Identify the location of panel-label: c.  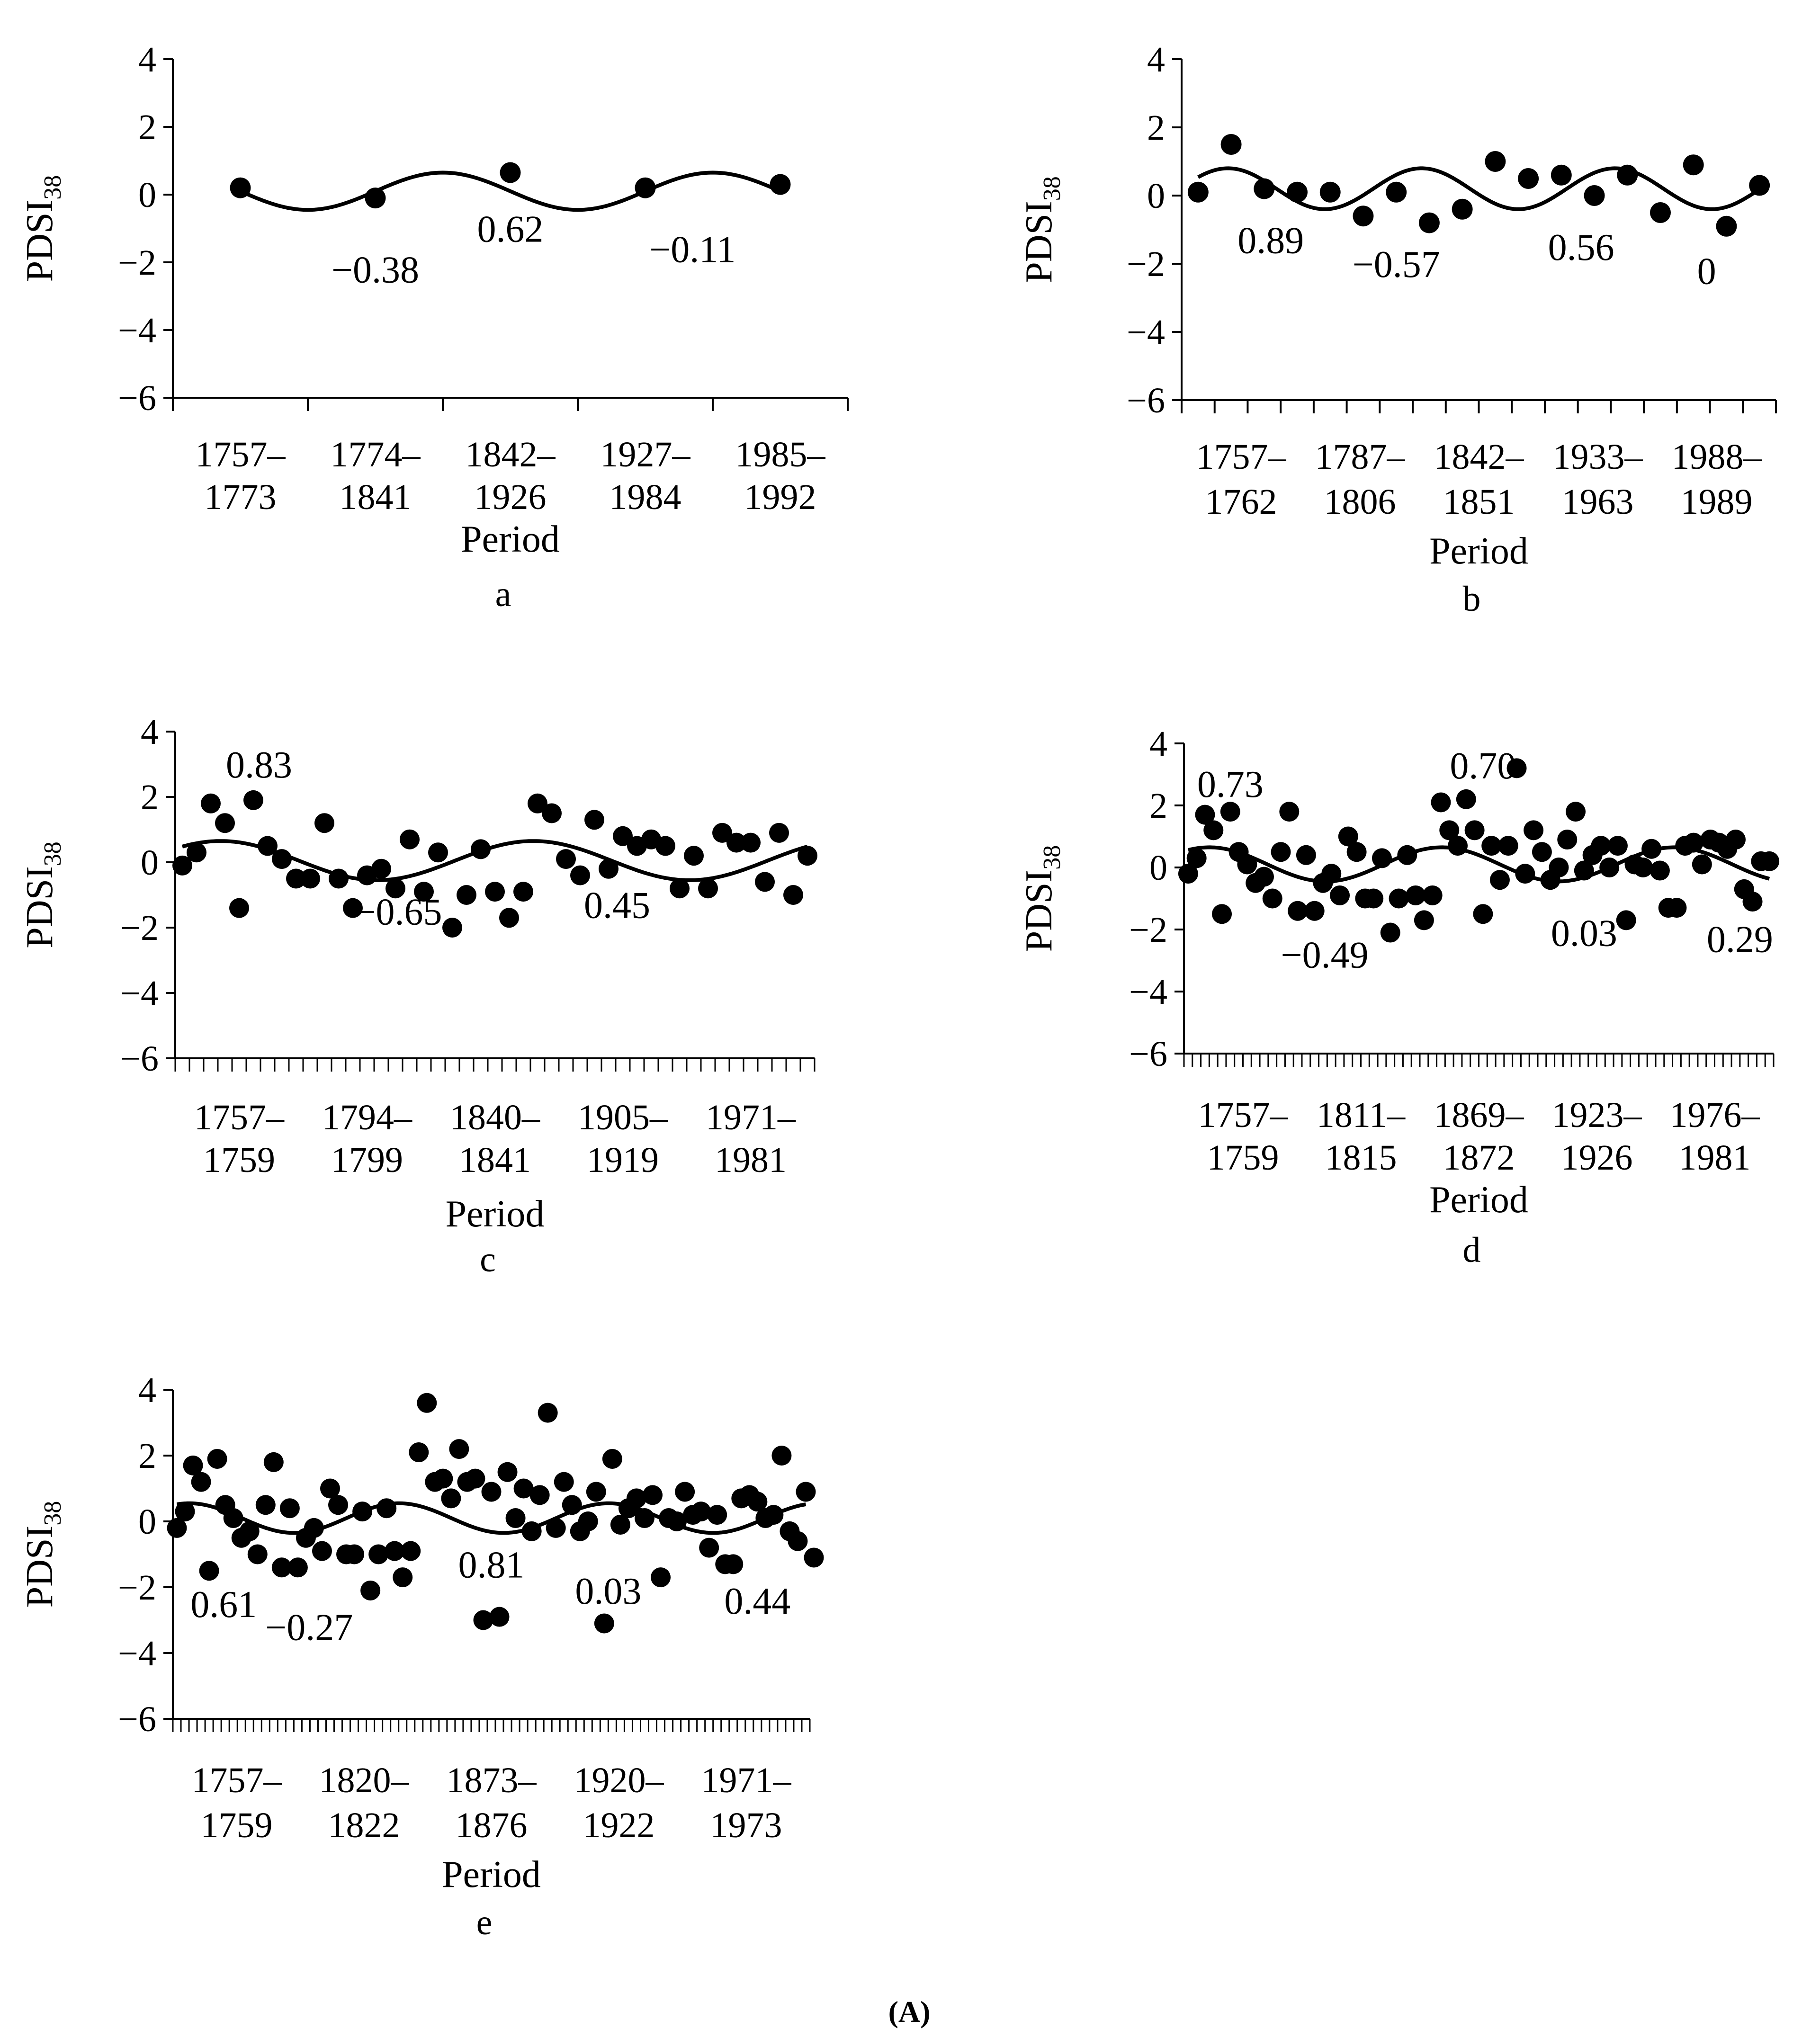
(488, 1259).